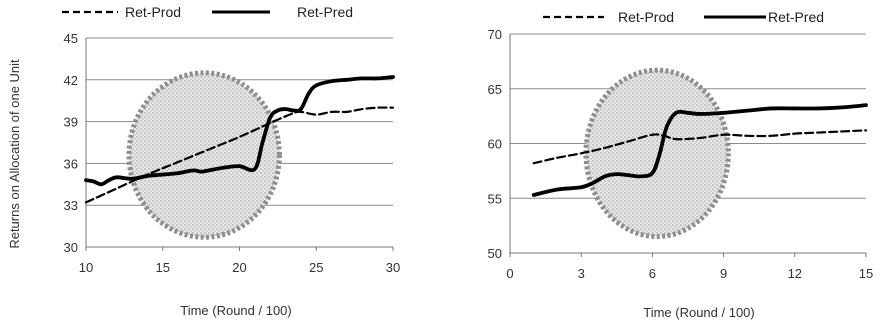 This screenshot has width=879, height=324. Describe the element at coordinates (153, 12) in the screenshot. I see `left-legend-ret-prod-label: Ret-Prod` at that location.